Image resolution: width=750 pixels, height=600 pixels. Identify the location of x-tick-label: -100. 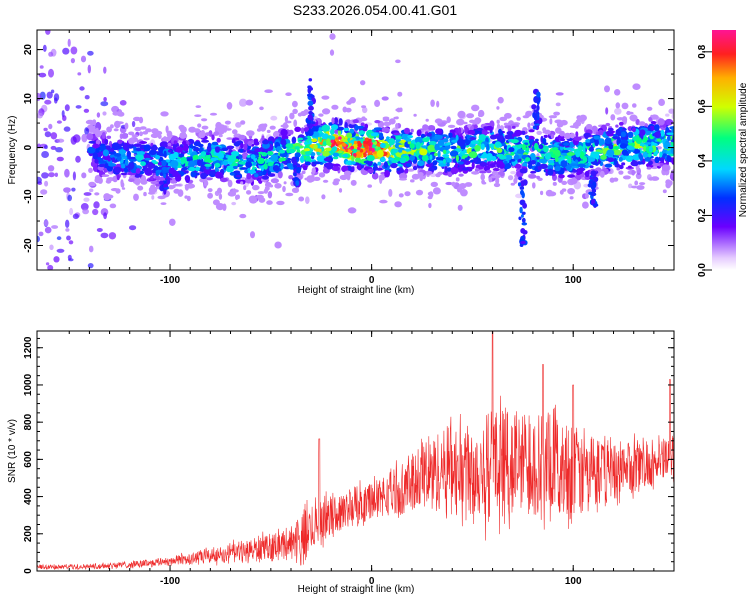
(170, 581).